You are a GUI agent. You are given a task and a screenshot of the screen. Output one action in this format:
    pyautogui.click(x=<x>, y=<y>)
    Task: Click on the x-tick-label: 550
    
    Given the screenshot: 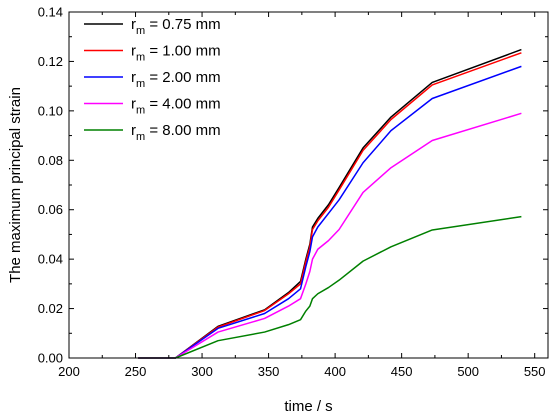 What is the action you would take?
    pyautogui.click(x=535, y=371)
    